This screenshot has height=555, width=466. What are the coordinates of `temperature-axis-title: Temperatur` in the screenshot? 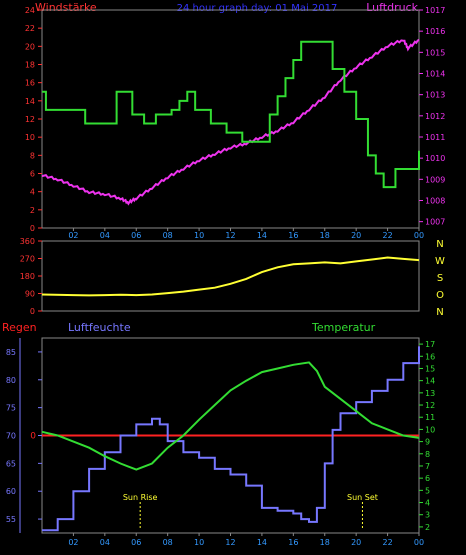 It's located at (343, 327).